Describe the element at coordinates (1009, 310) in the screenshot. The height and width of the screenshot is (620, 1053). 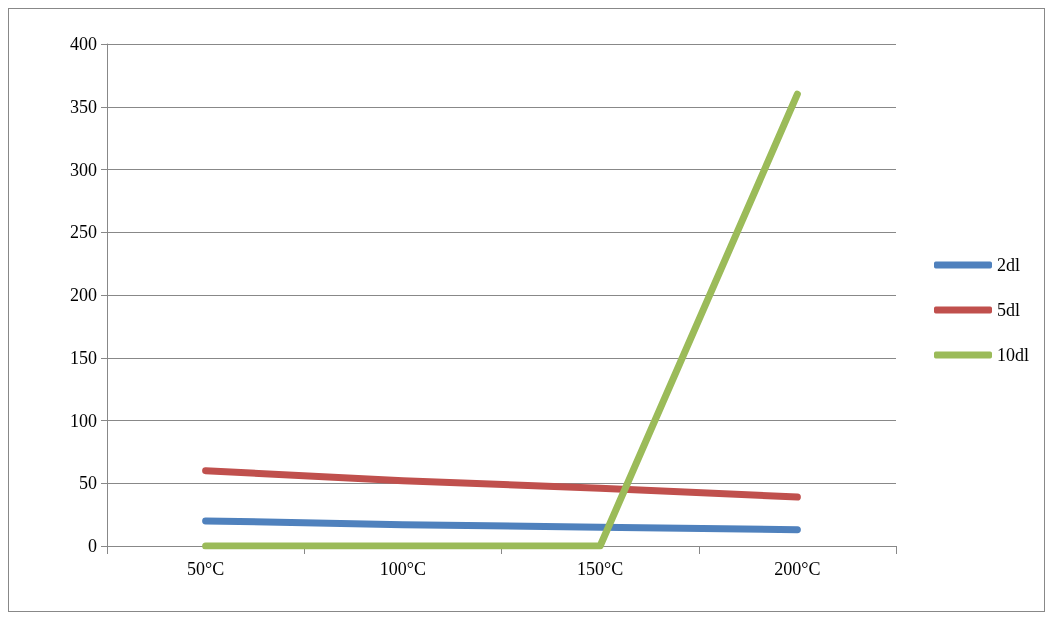
I see `legend-label: 5dl` at that location.